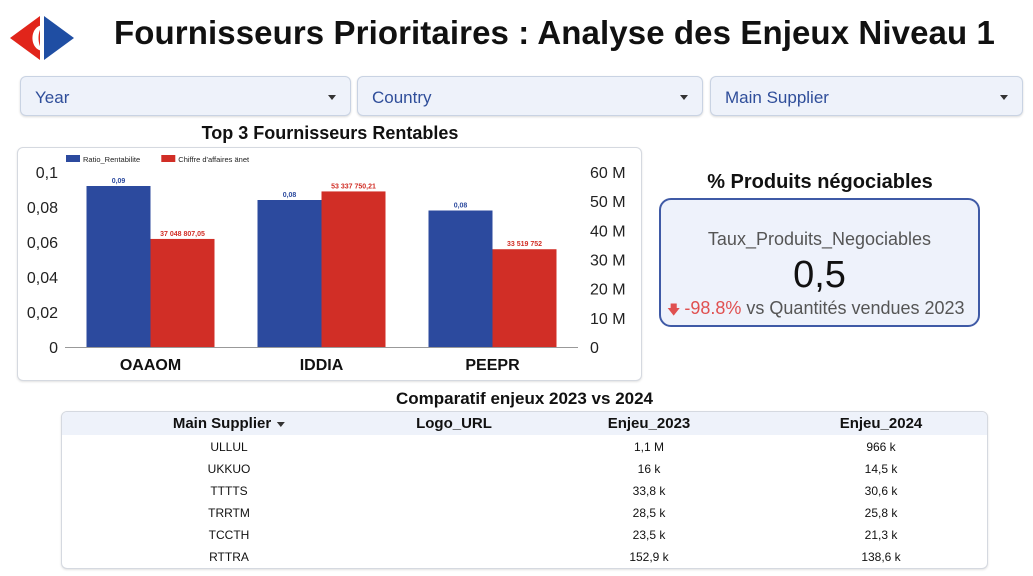  I want to click on country-filter-dropdown: Country, so click(530, 96).